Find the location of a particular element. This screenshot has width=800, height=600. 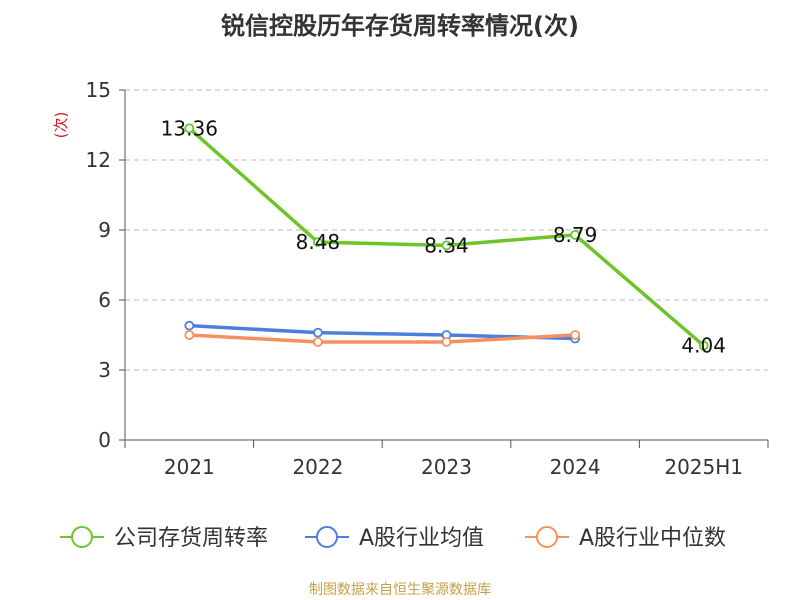

x-tick-label: 2021 is located at coordinates (189, 467).